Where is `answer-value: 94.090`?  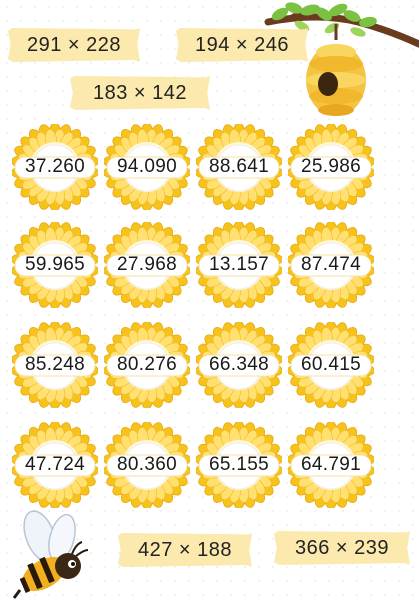
answer-value: 94.090 is located at coordinates (147, 166).